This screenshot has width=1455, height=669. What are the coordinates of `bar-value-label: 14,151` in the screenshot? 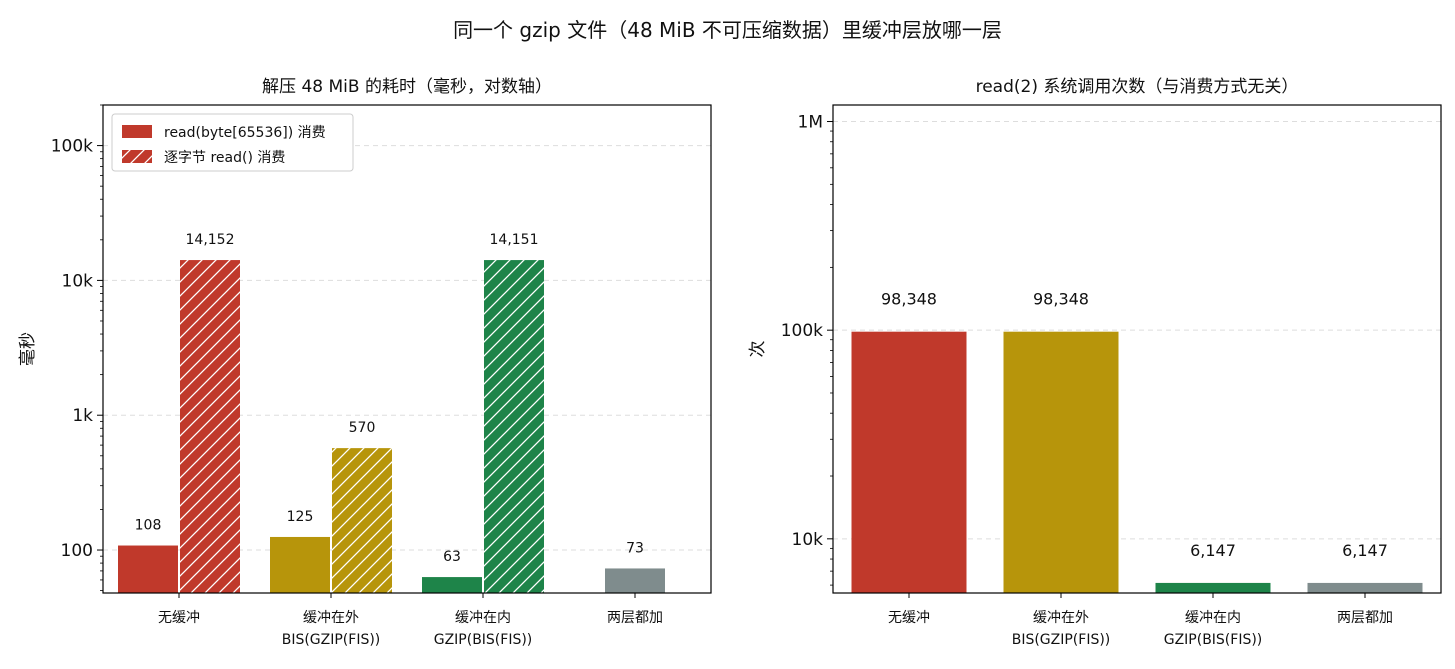 It's located at (514, 240).